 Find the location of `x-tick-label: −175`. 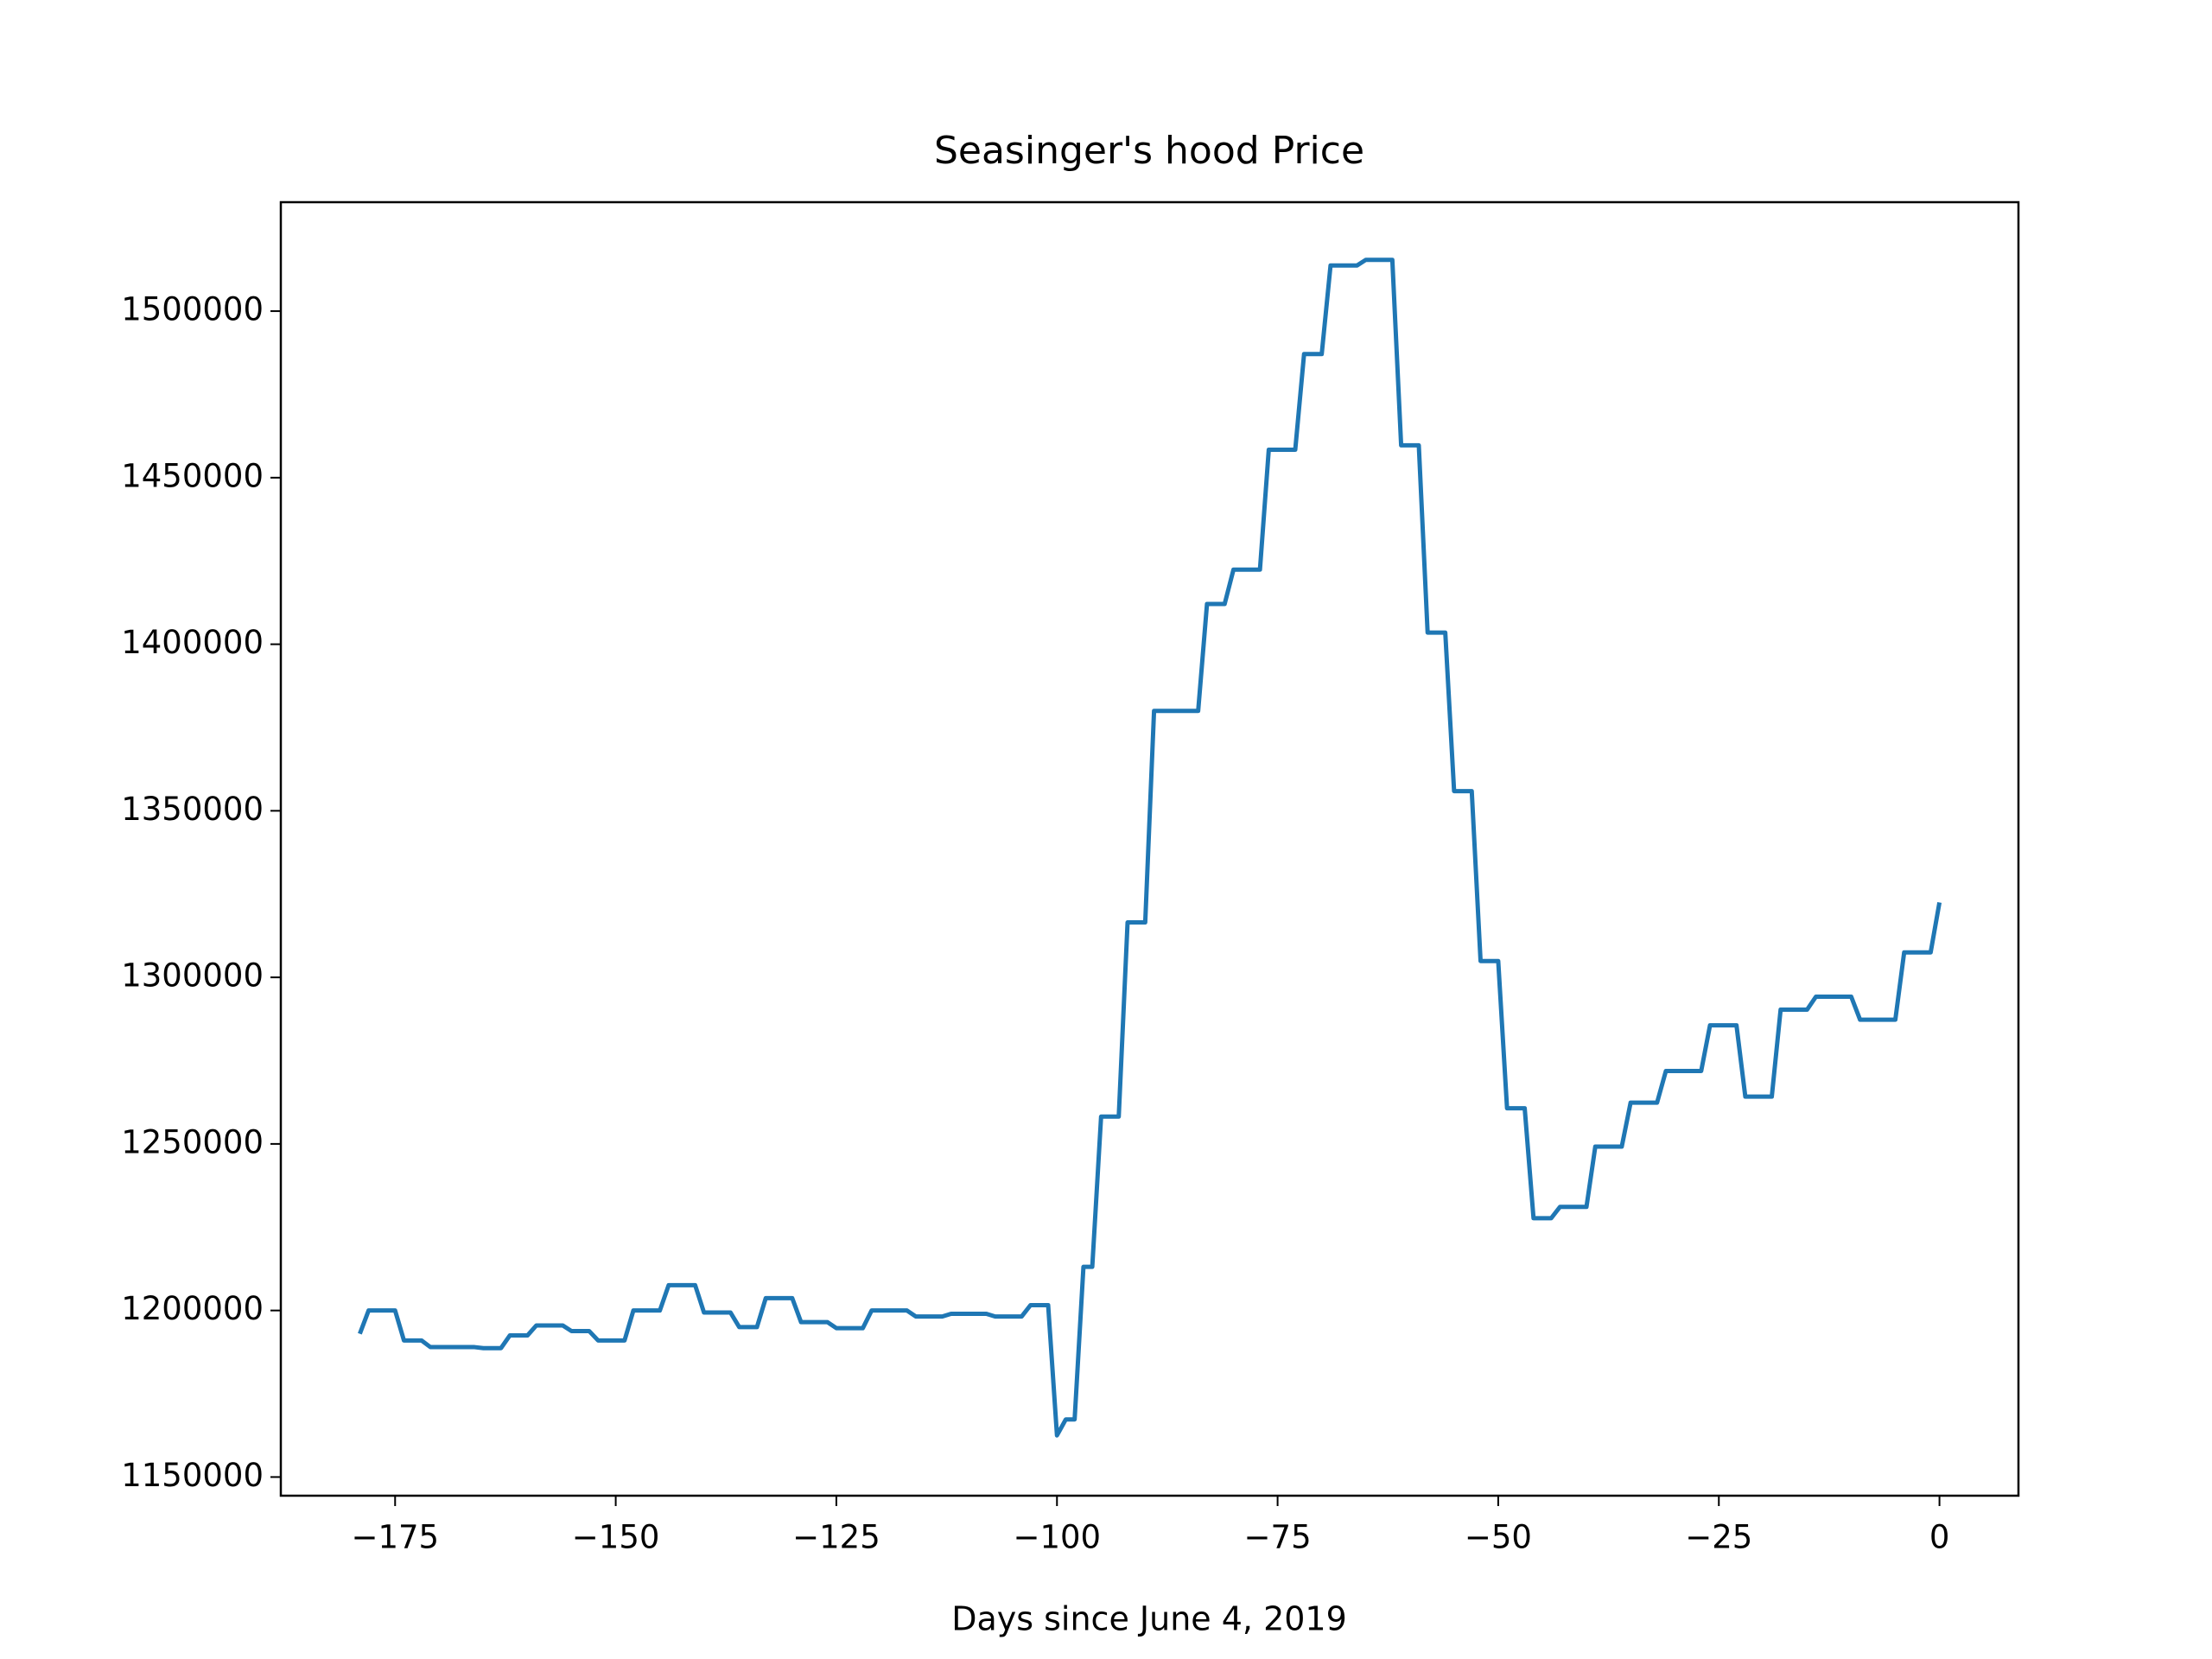

x-tick-label: −175 is located at coordinates (395, 1537).